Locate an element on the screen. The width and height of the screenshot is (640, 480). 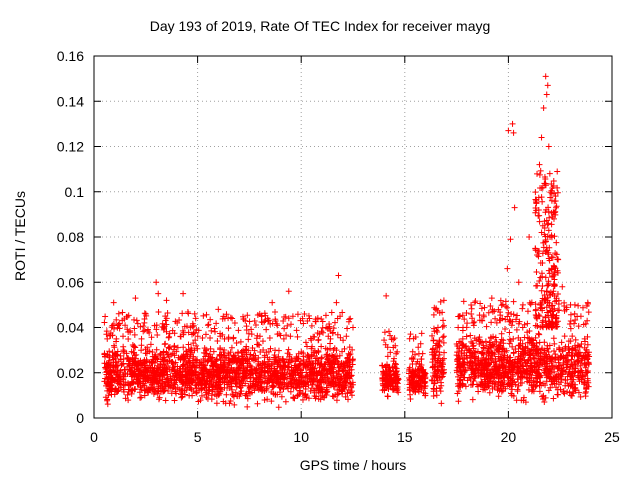
y-tick-label: 0.08 is located at coordinates (70, 237).